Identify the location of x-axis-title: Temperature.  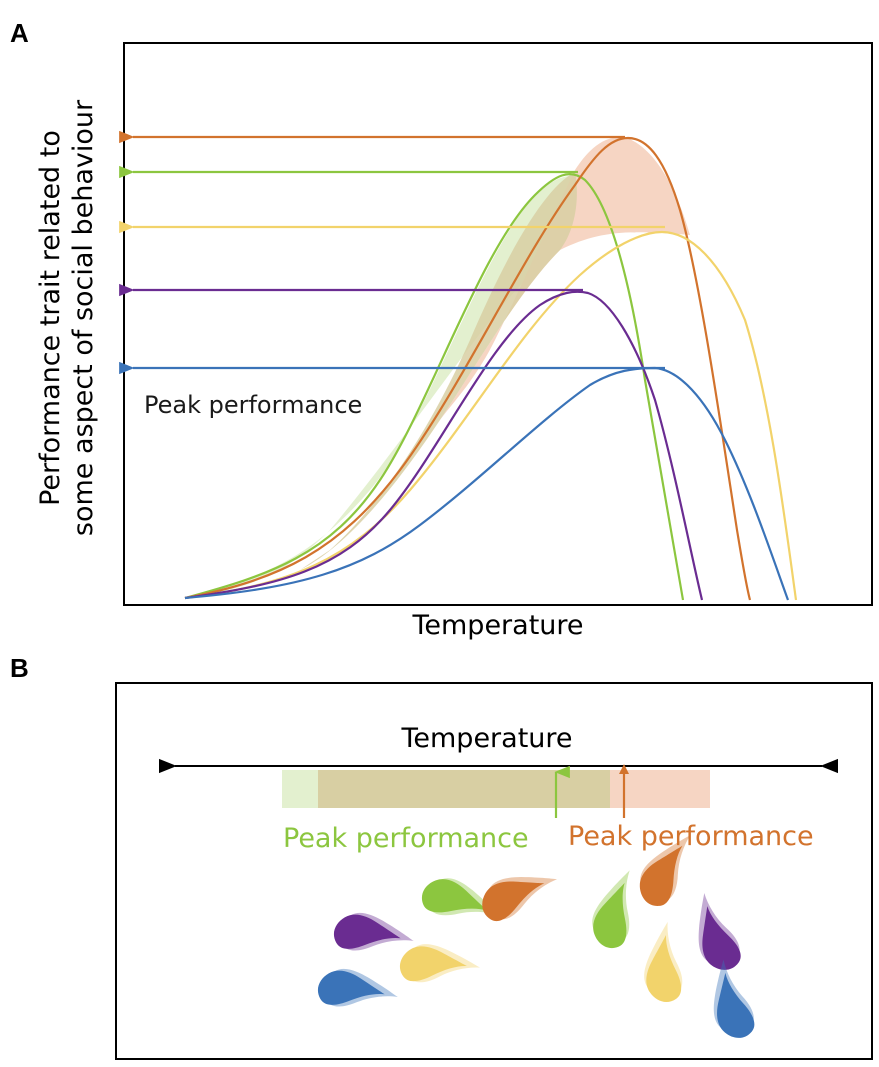
(497, 625).